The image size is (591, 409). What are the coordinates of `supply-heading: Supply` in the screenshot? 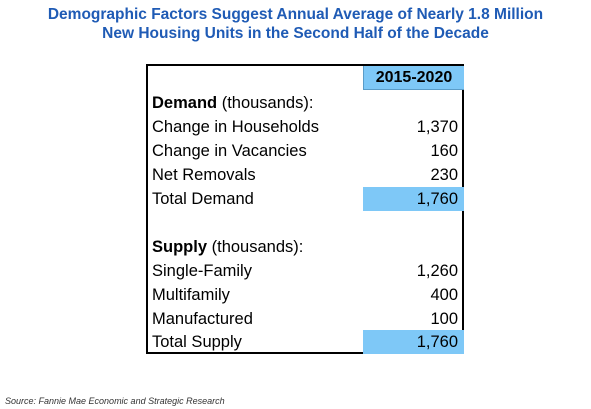 It's located at (180, 247).